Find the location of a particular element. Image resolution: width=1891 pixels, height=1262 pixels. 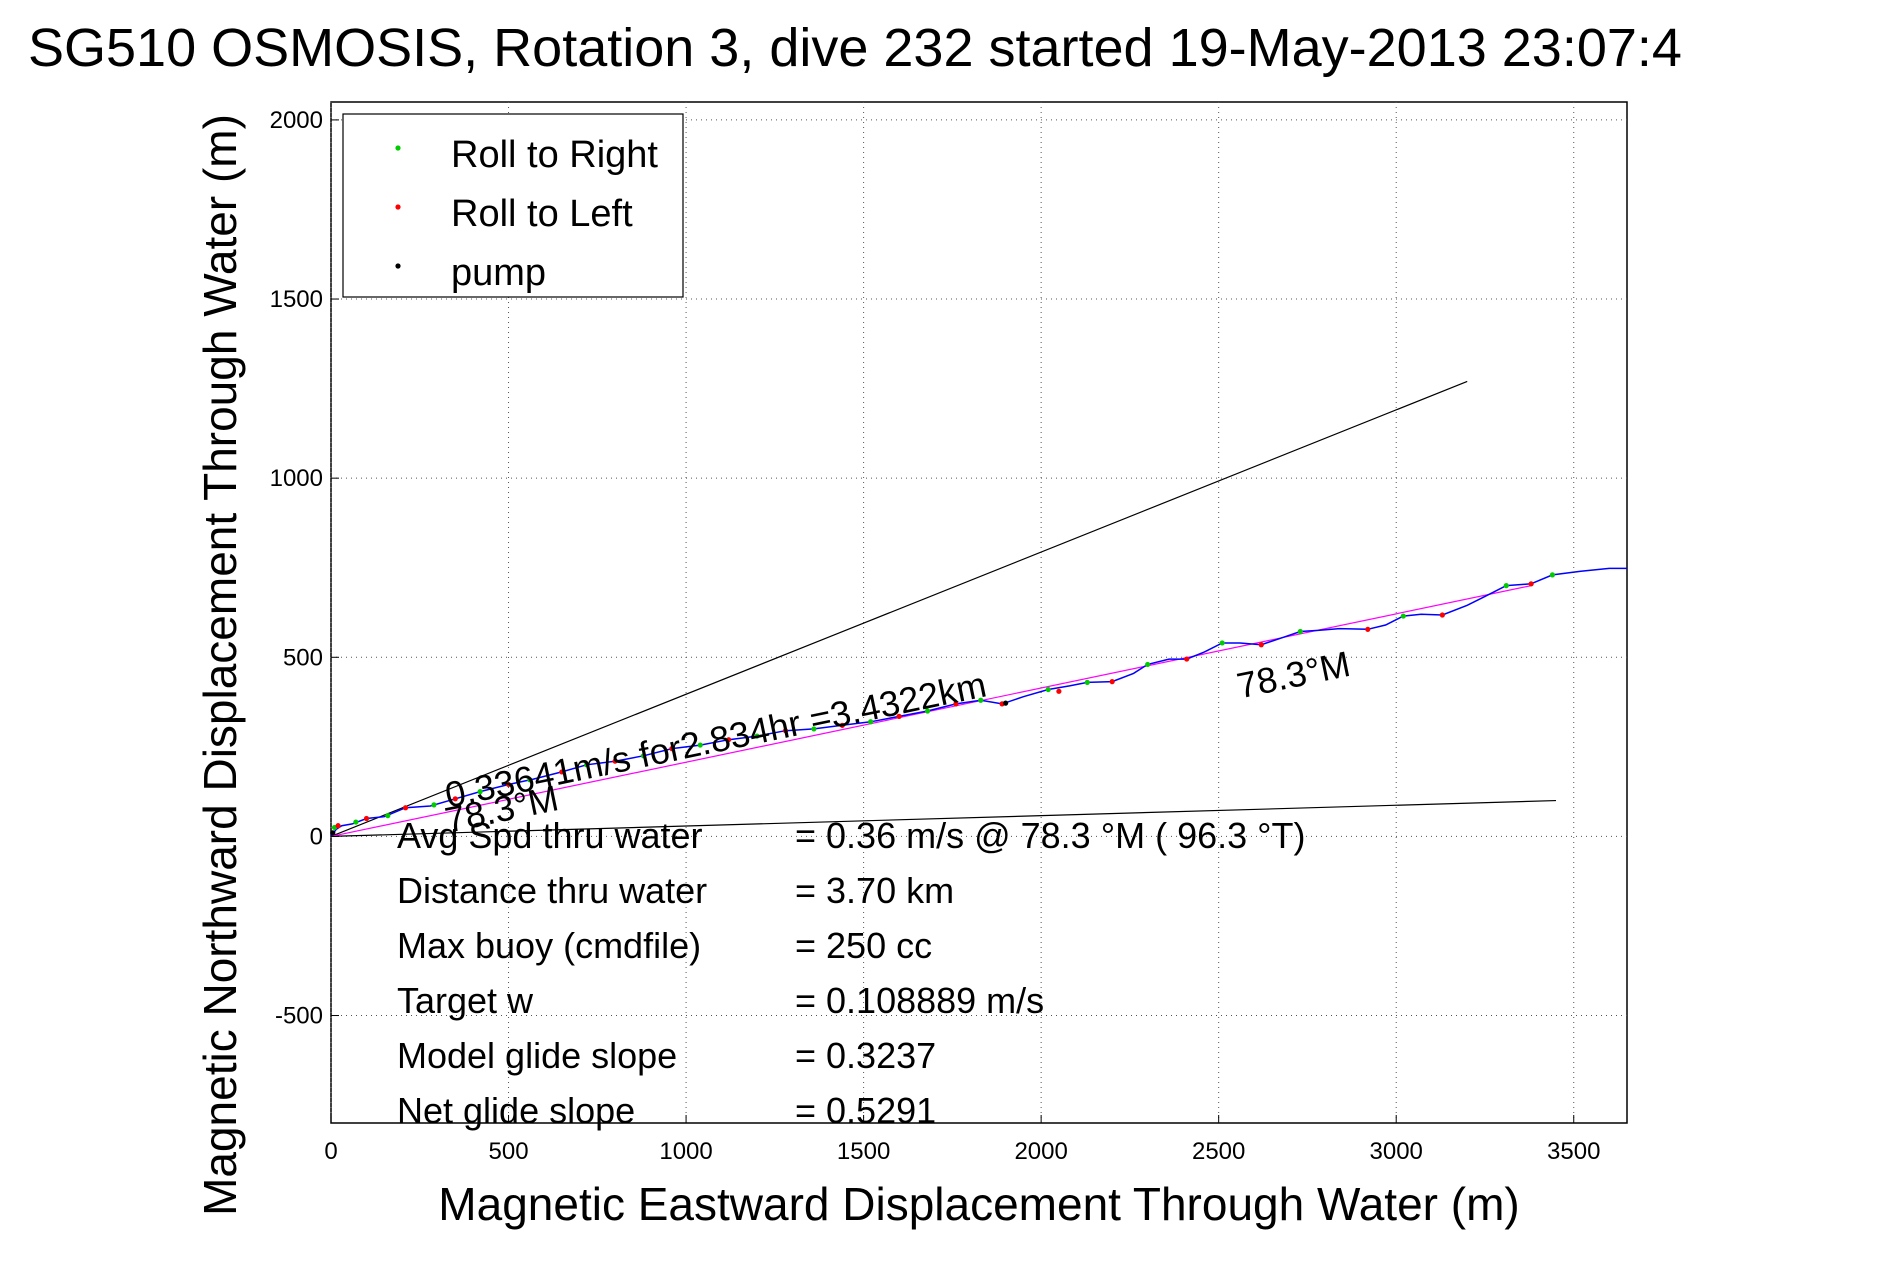

stat-label: Max buoy (cmdfile) is located at coordinates (549, 945).